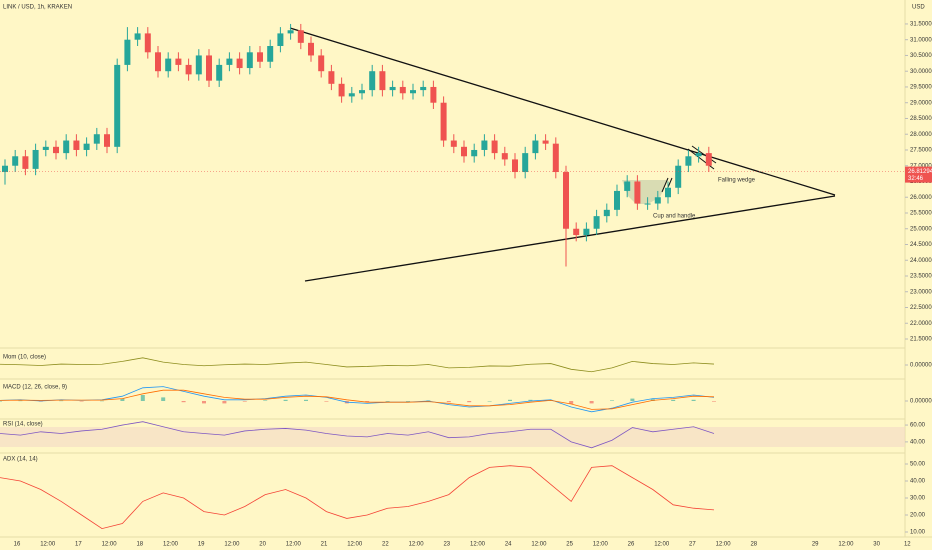  I want to click on y-tick-label: 23.00000, so click(921, 292).